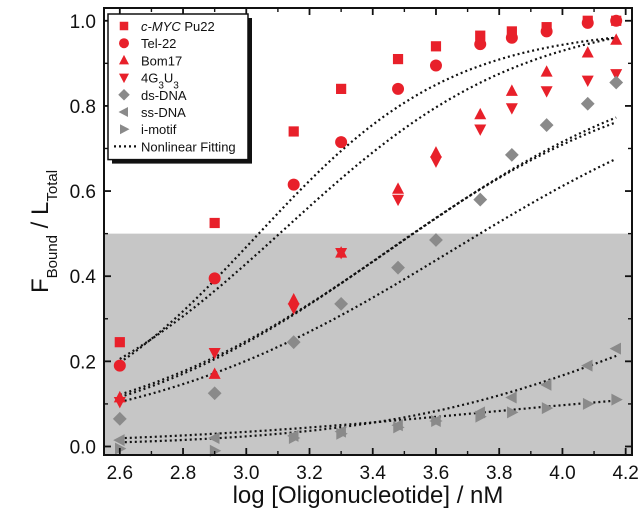  Describe the element at coordinates (124, 95) in the screenshot. I see `legend-marker-diamond` at that location.